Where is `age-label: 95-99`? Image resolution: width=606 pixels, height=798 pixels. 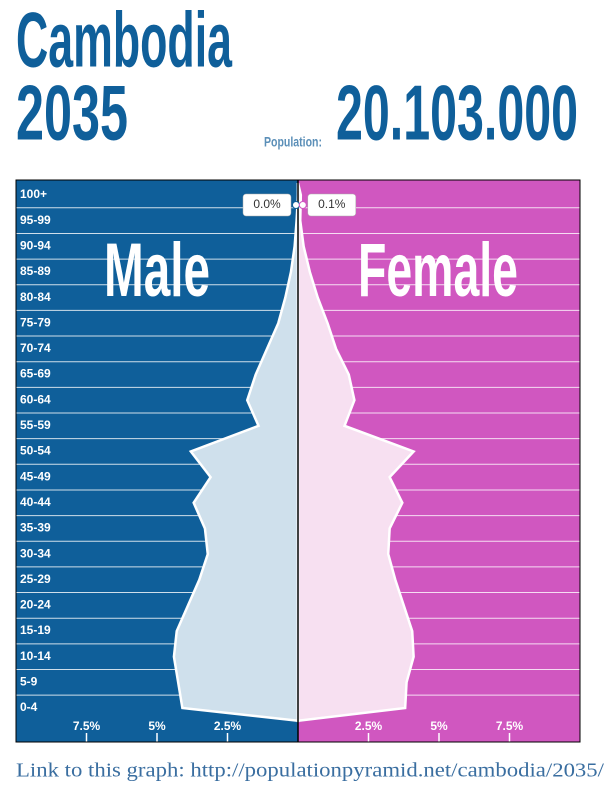
age-label: 95-99 is located at coordinates (35, 220).